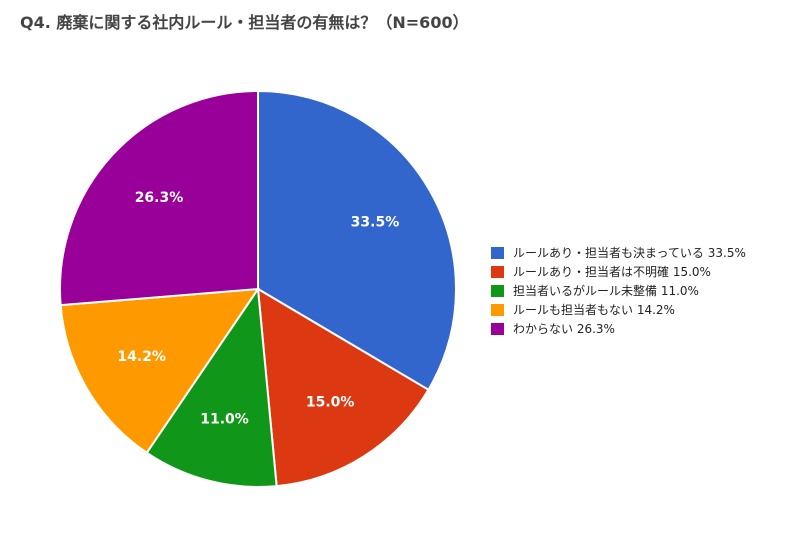  Describe the element at coordinates (224, 419) in the screenshot. I see `slice-data-label: 11.0%` at that location.